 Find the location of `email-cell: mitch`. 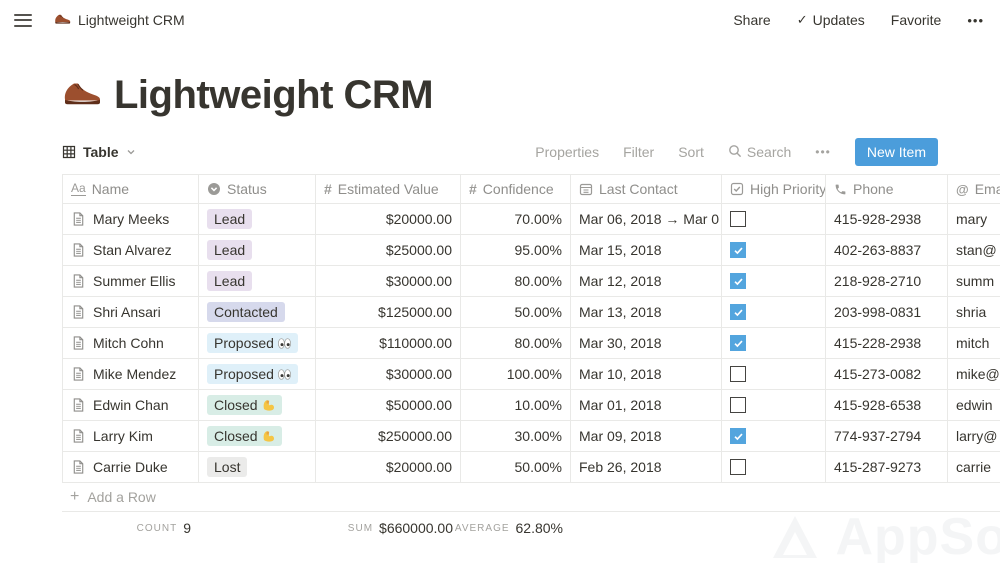

email-cell: mitch is located at coordinates (974, 343).